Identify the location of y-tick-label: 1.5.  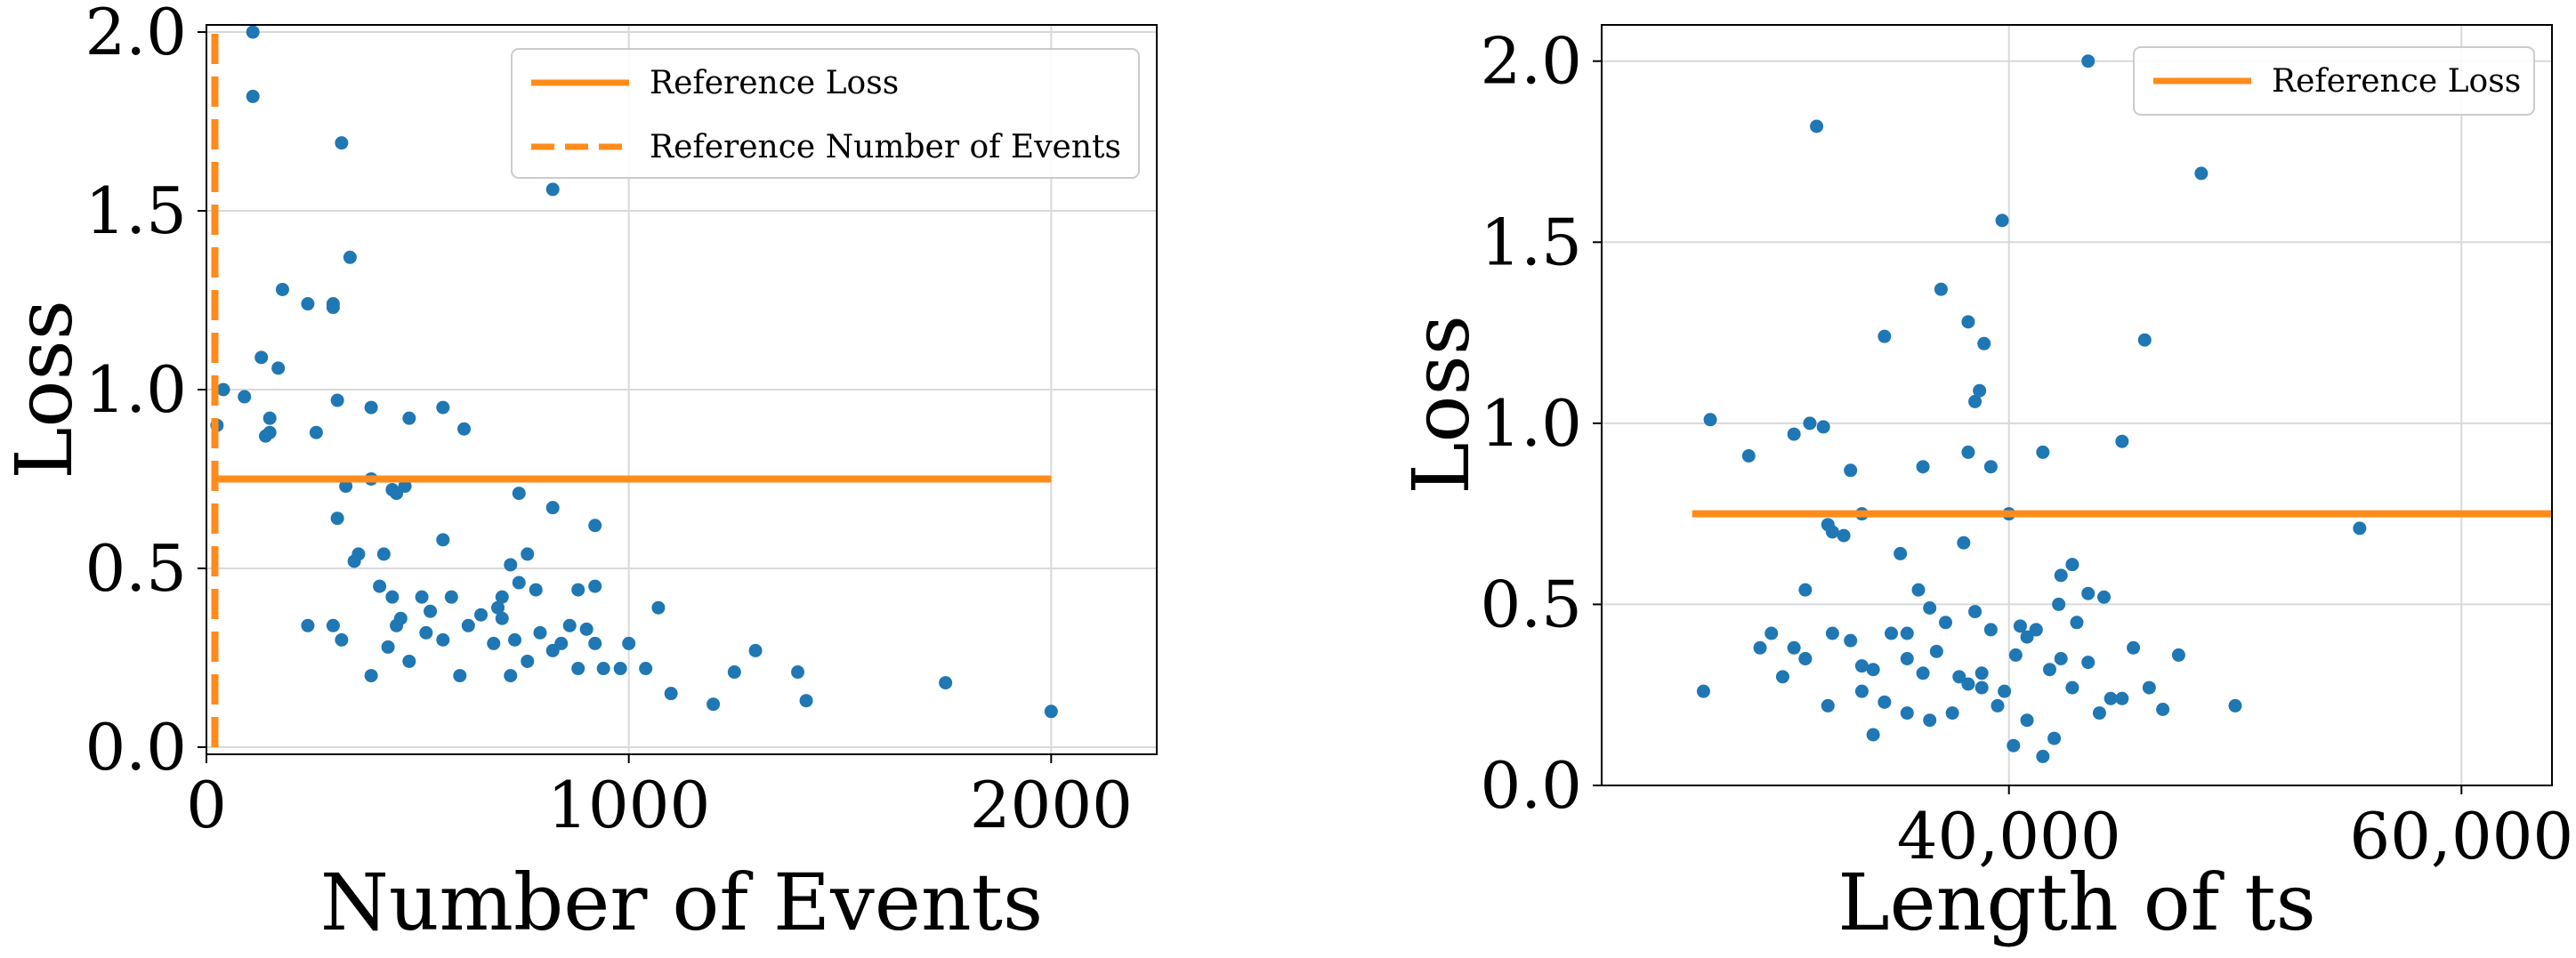
(1531, 242).